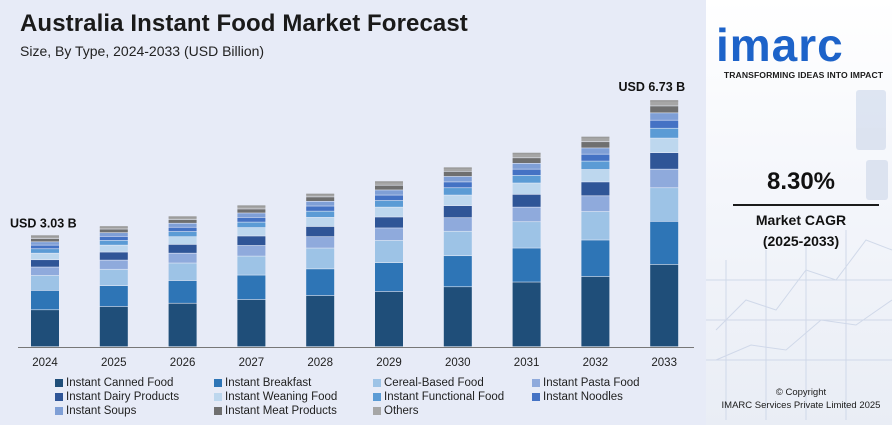 This screenshot has height=425, width=892. Describe the element at coordinates (120, 382) in the screenshot. I see `legend-label: Instant Canned Food` at that location.